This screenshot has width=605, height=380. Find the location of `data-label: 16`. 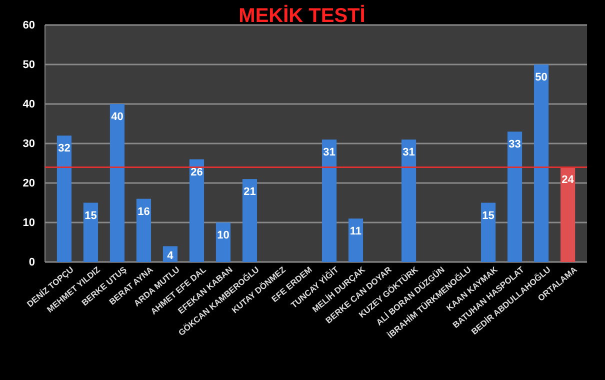

data-label: 16 is located at coordinates (144, 212).